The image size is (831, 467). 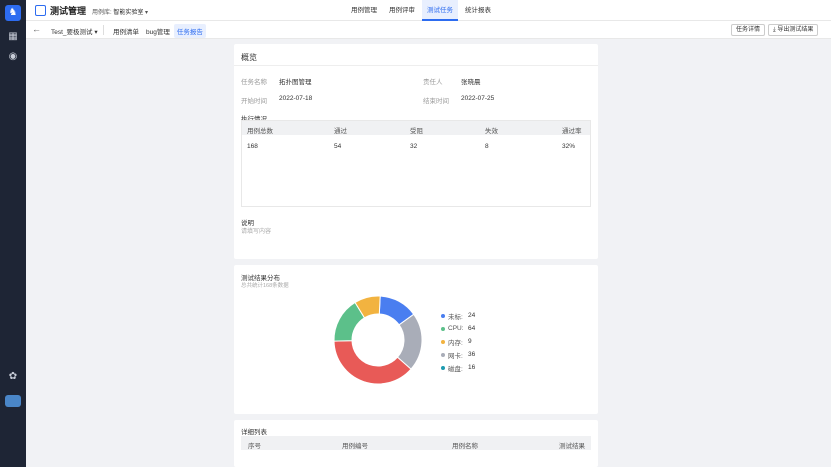 I want to click on sub-tabs: 用例清单 bug管理 任务报告, so click(x=158, y=31).